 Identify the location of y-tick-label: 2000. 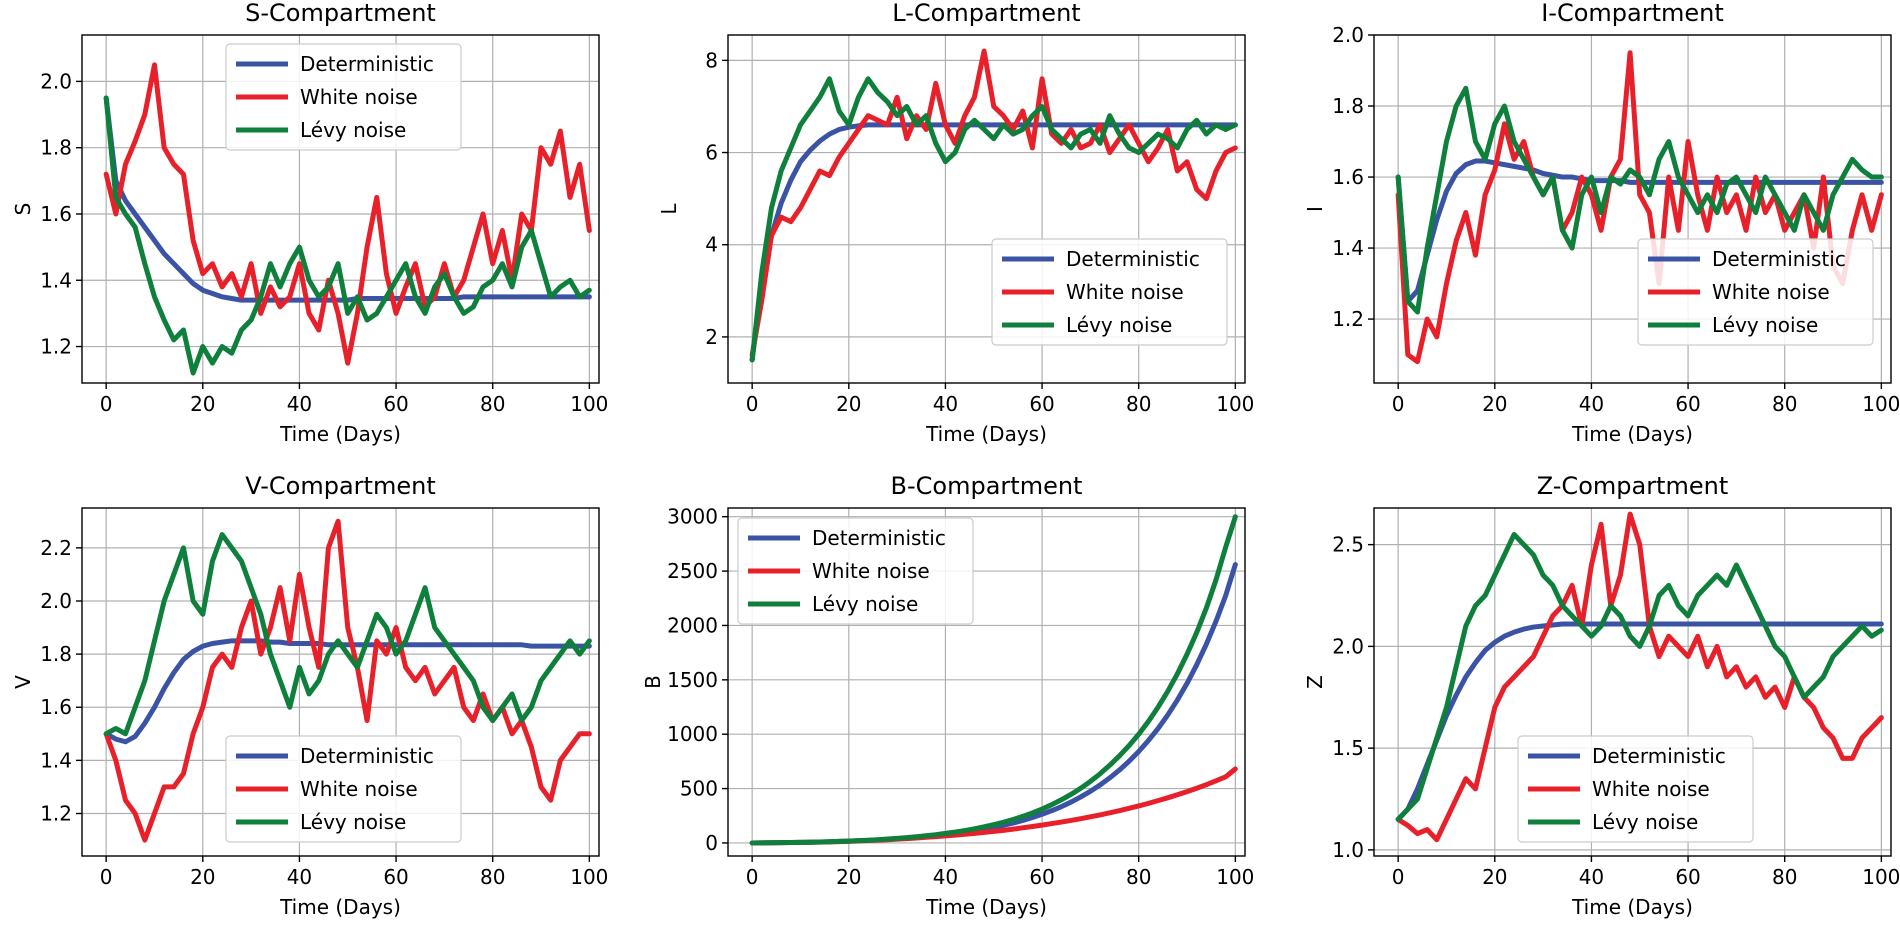
(692, 625).